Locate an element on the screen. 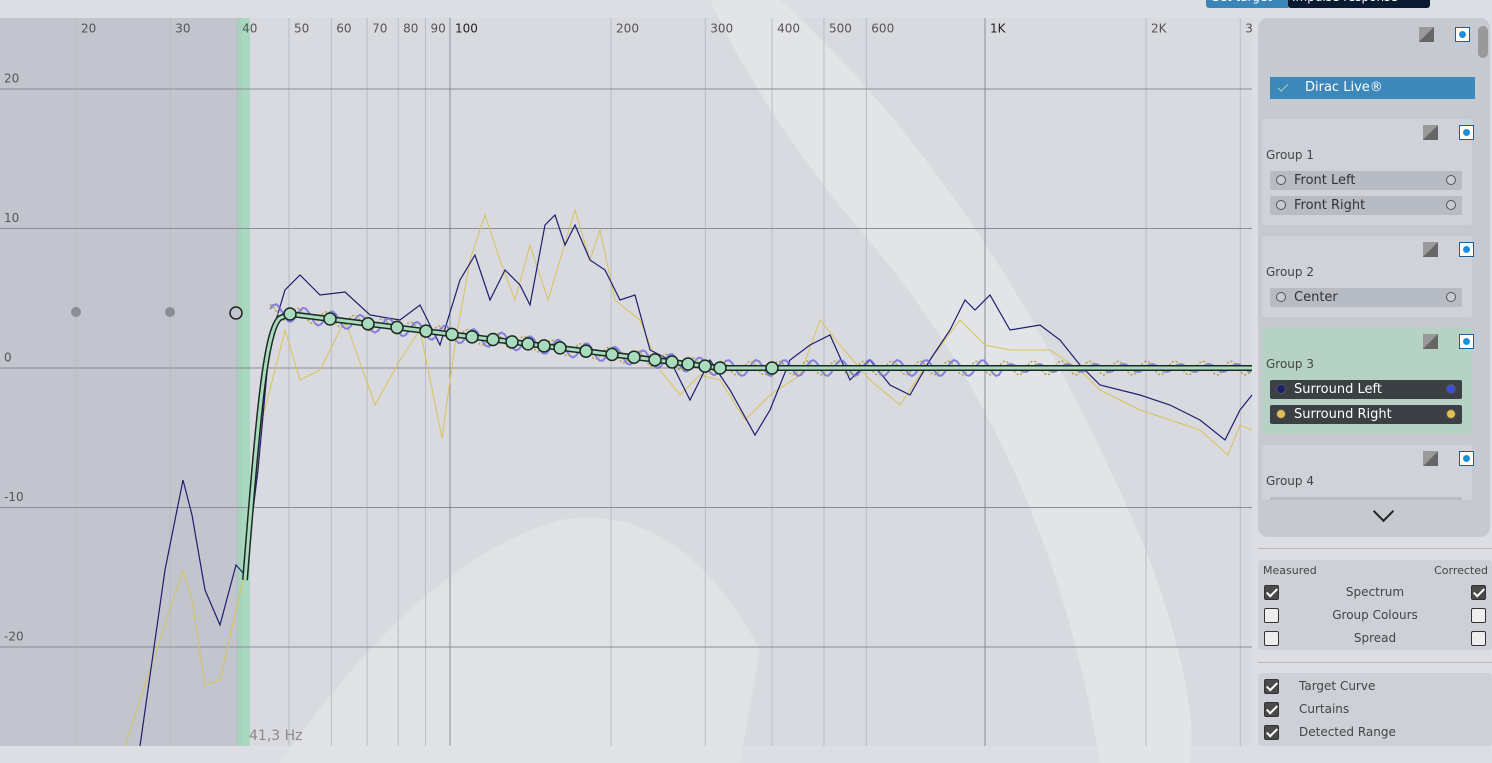 The width and height of the screenshot is (1492, 763). row-label: Spectrum is located at coordinates (1375, 592).